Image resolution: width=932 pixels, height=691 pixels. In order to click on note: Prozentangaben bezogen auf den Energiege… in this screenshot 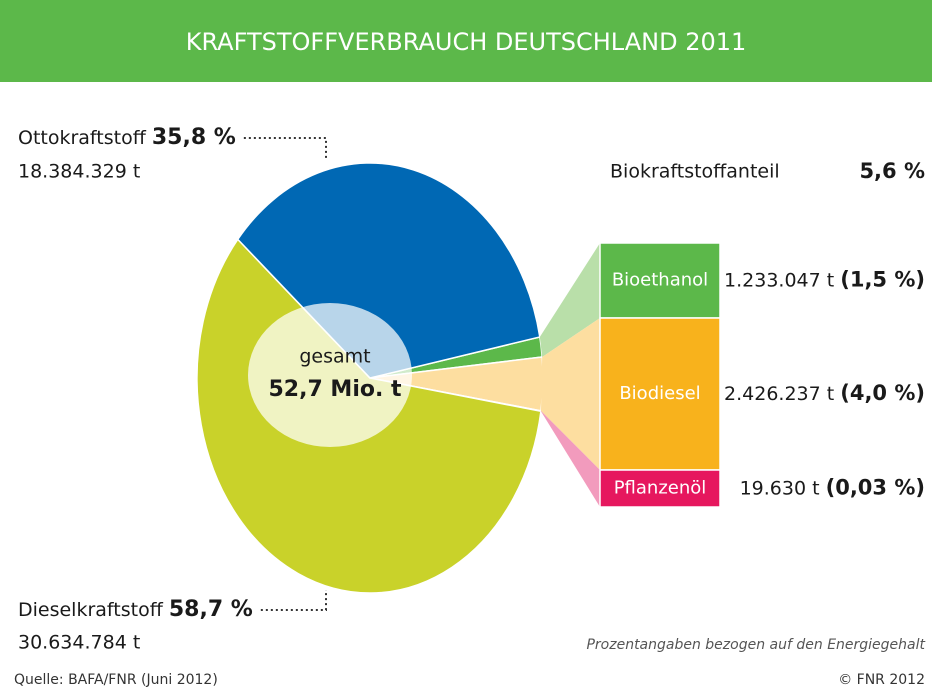, I will do `click(755, 645)`.